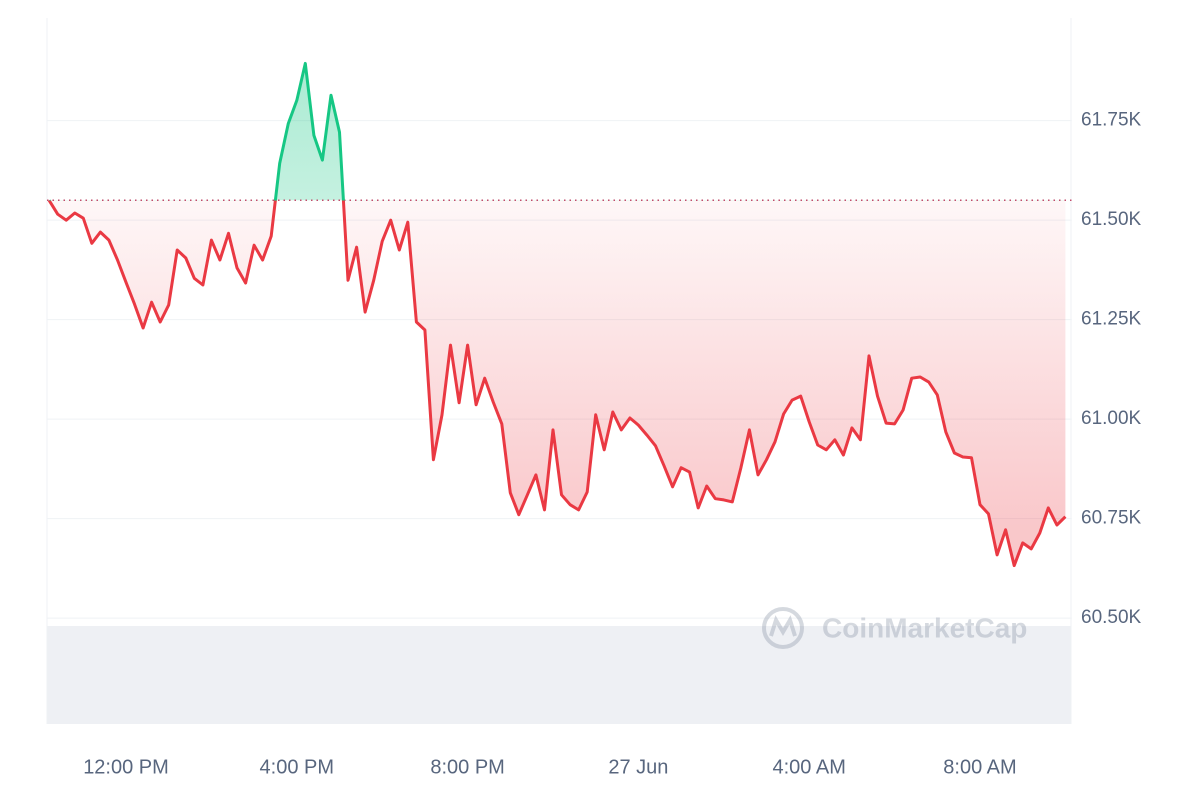 The height and width of the screenshot is (800, 1200). I want to click on x-tick-label: 8:00 PM, so click(467, 767).